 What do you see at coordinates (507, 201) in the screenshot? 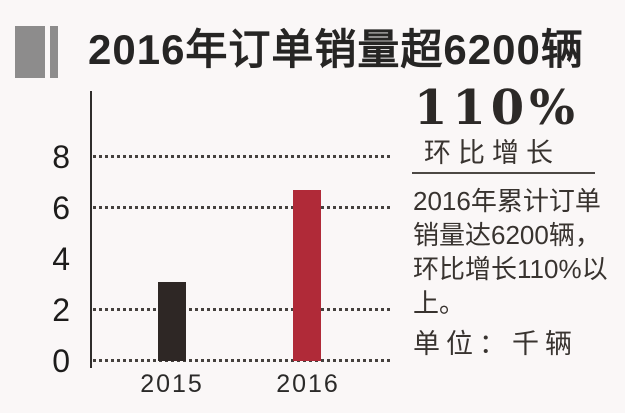
I see `note-line: 2016年累计订单` at bounding box center [507, 201].